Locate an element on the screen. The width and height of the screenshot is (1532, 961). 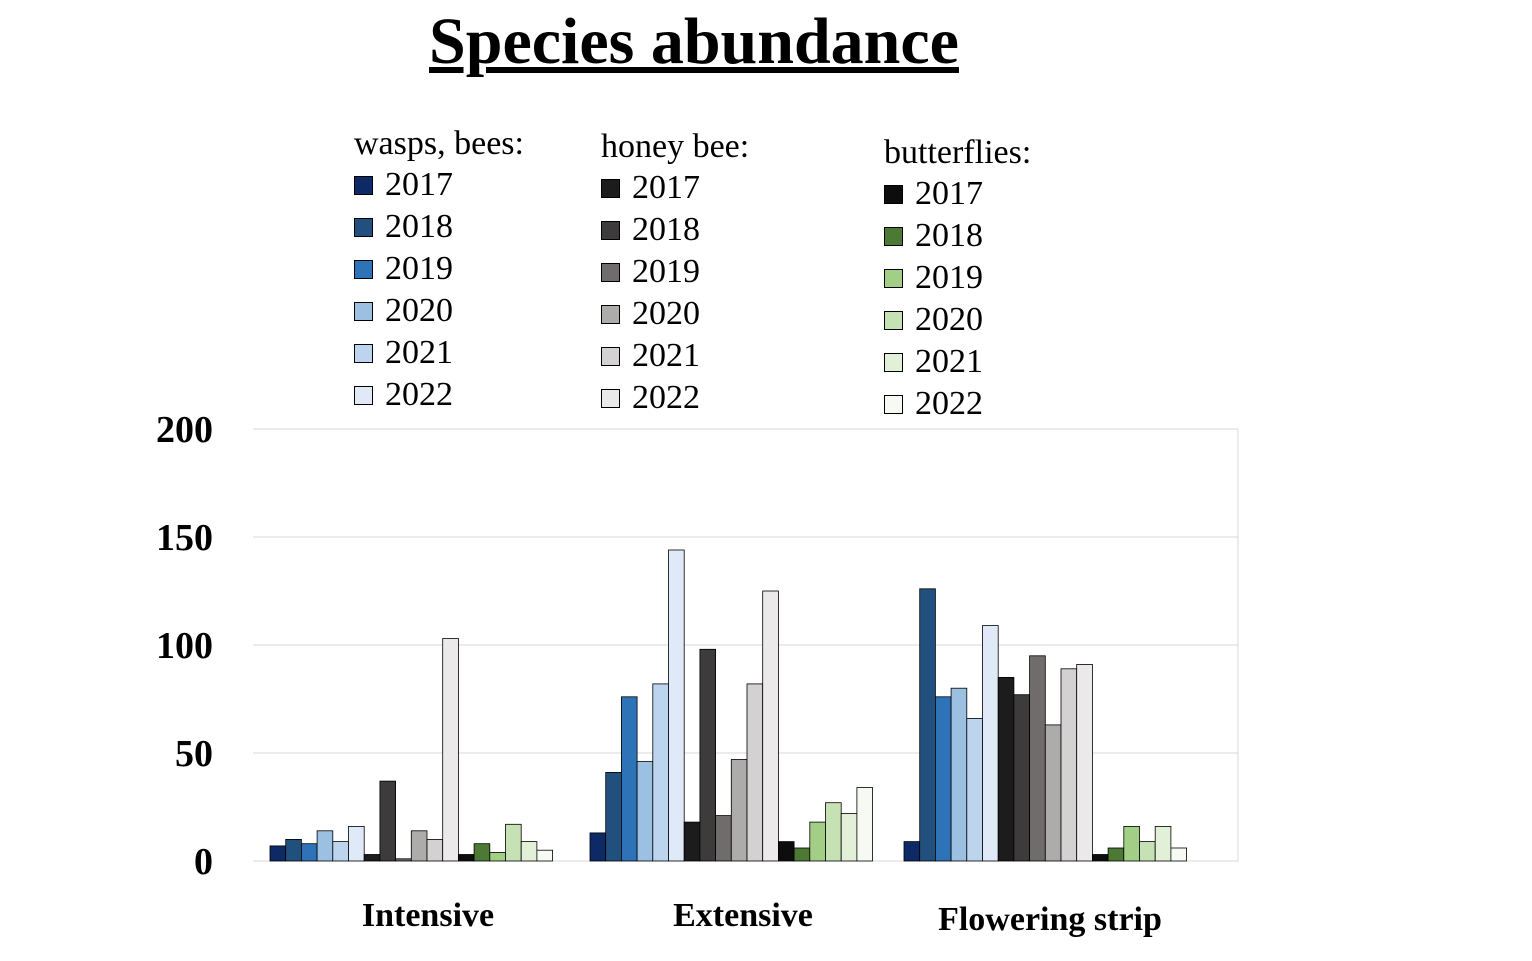
y-tick-label: 200 is located at coordinates (184, 430).